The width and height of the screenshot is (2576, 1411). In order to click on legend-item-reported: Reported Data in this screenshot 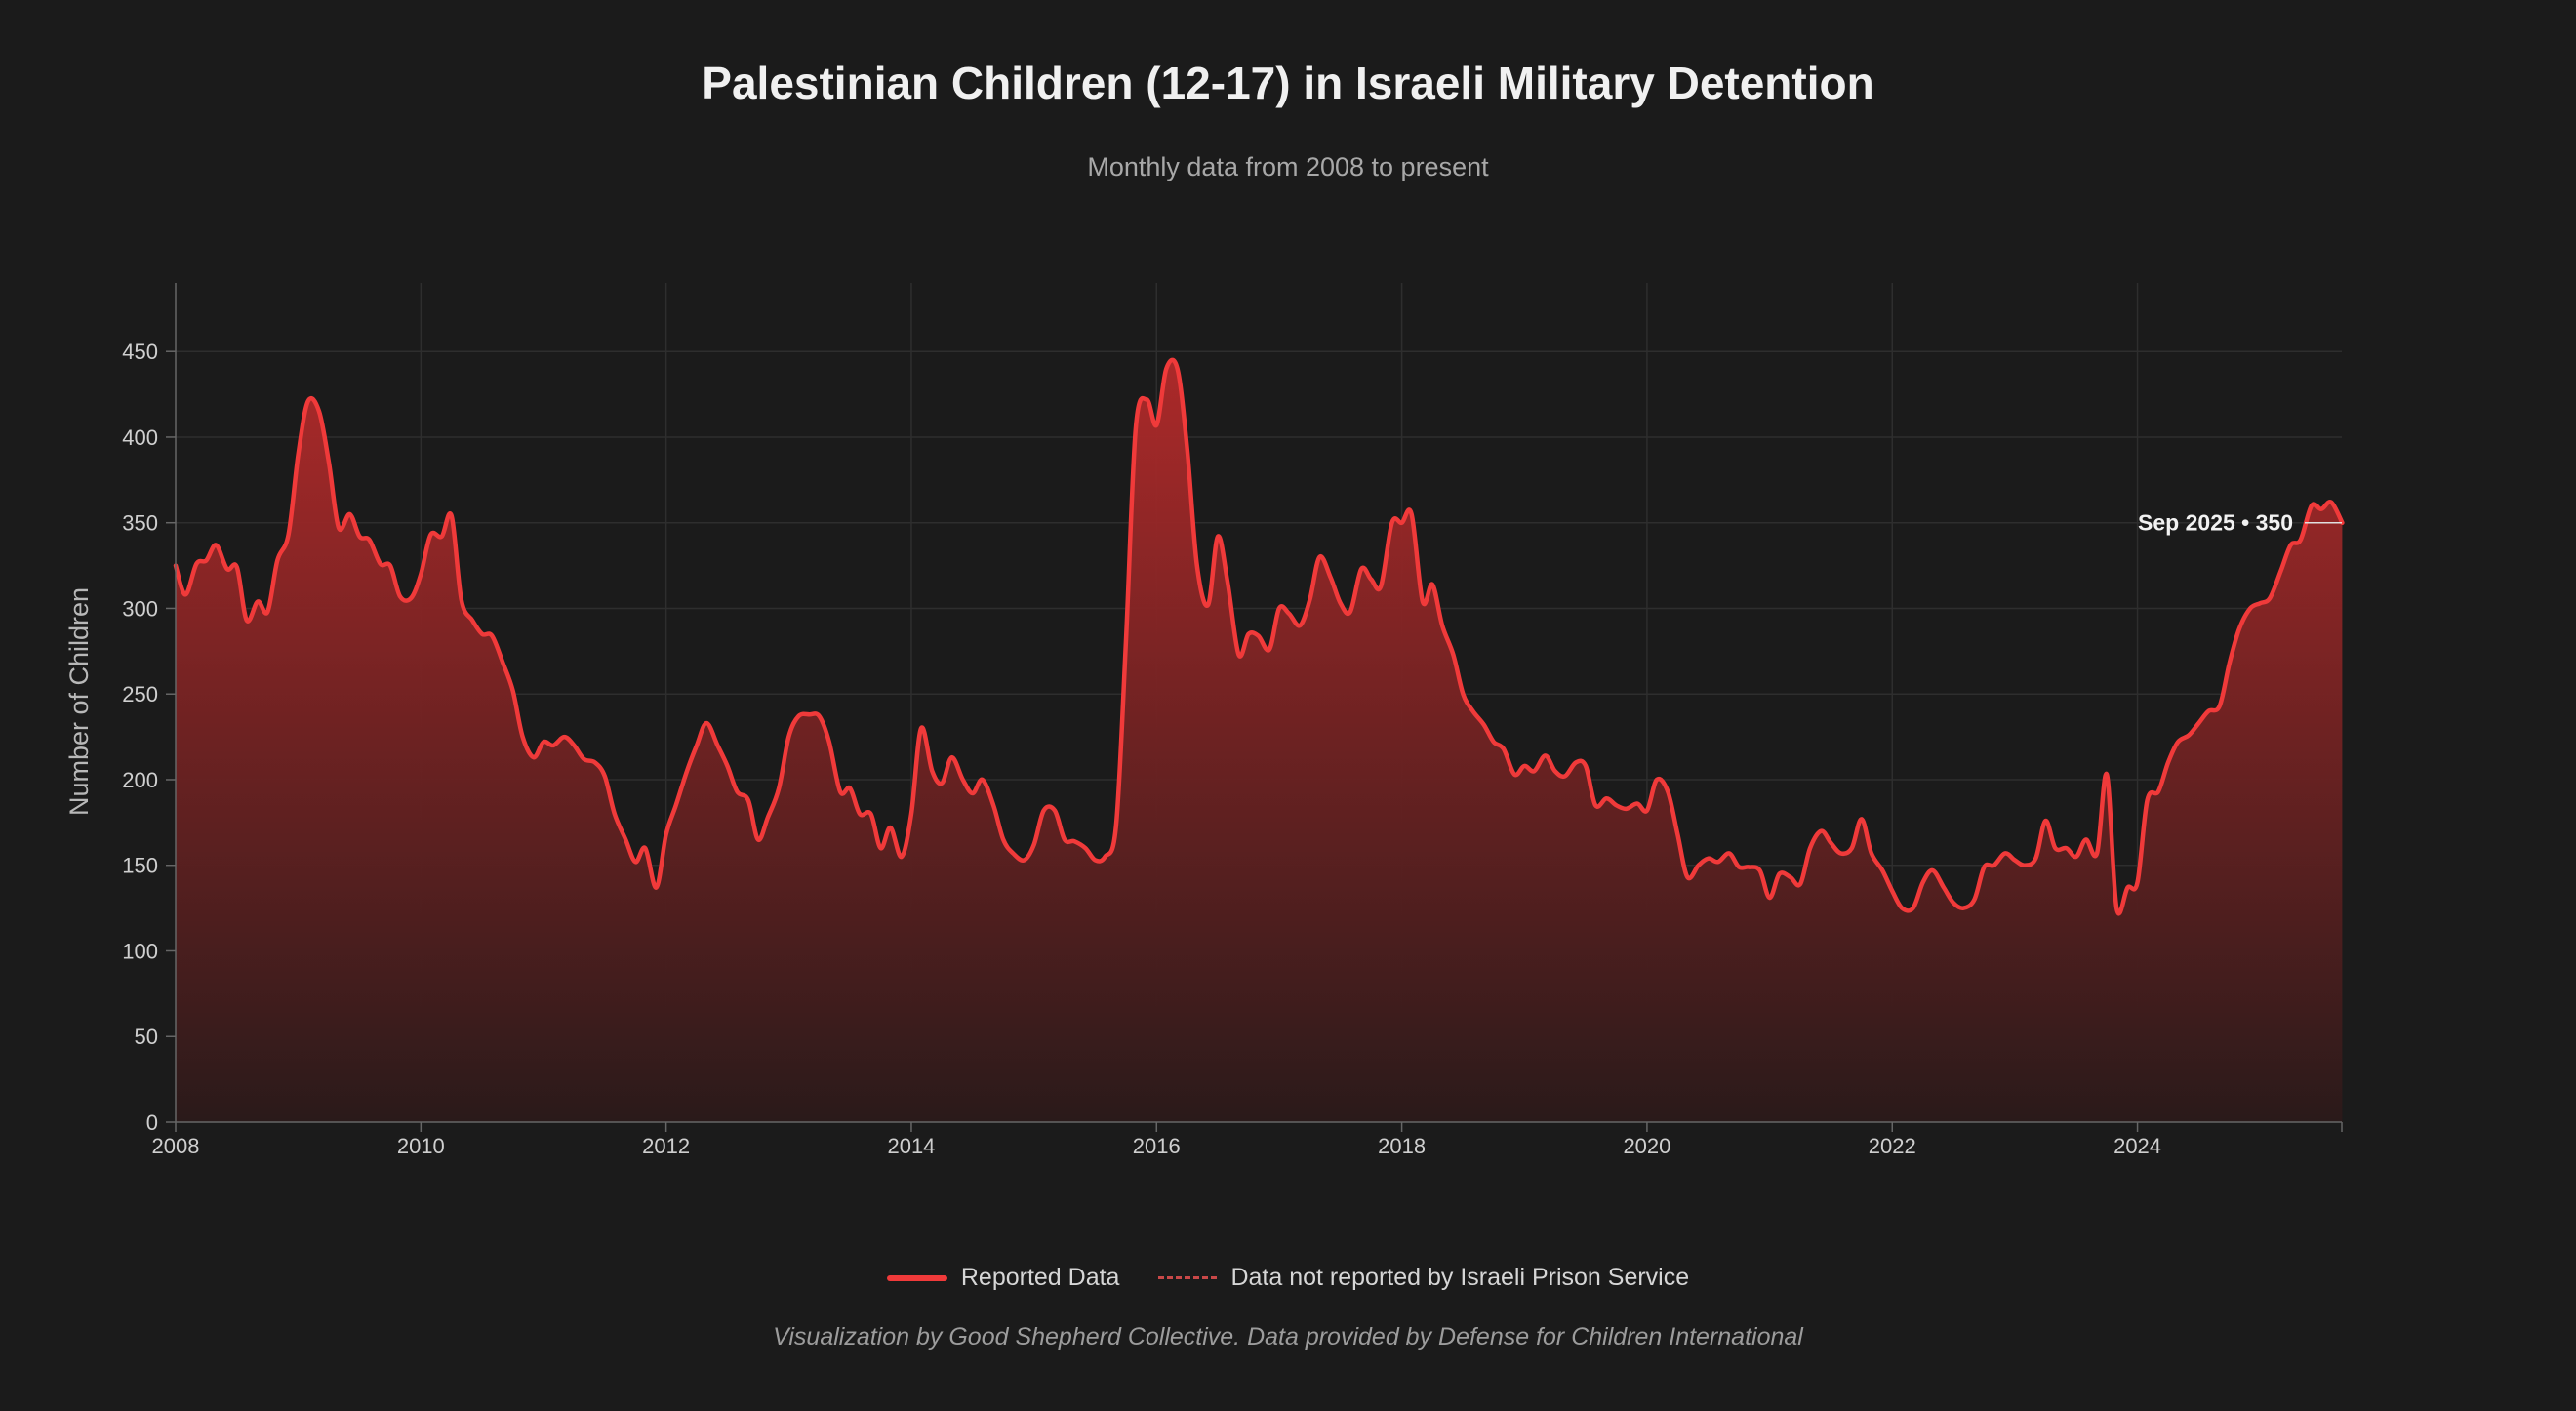, I will do `click(1003, 1278)`.